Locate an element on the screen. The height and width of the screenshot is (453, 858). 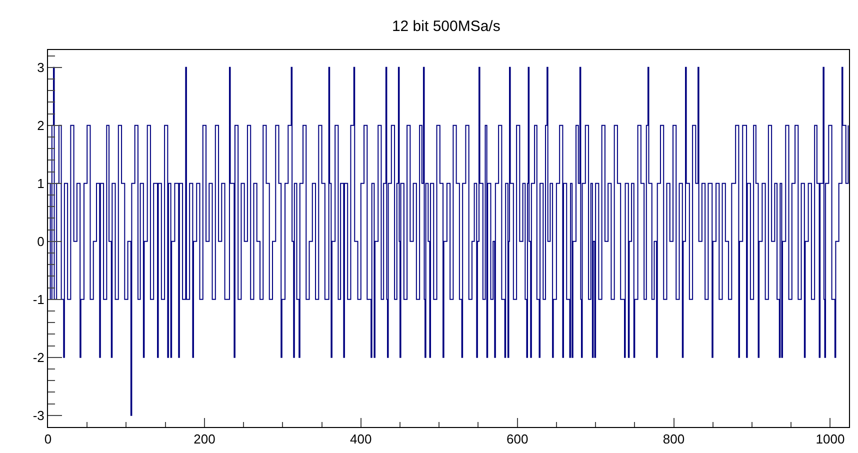
chart-title: 12 bit 500MSa/s is located at coordinates (446, 26).